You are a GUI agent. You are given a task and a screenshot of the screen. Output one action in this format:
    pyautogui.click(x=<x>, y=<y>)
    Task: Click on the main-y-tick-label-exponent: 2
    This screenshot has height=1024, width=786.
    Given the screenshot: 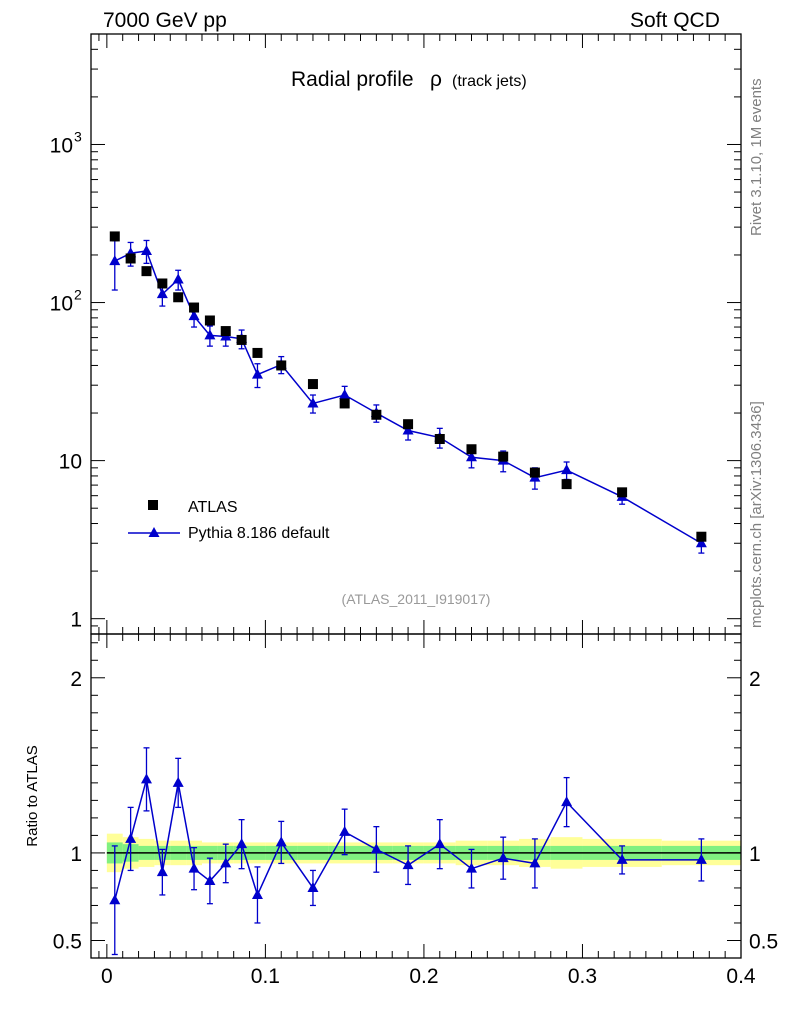 What is the action you would take?
    pyautogui.click(x=78, y=295)
    